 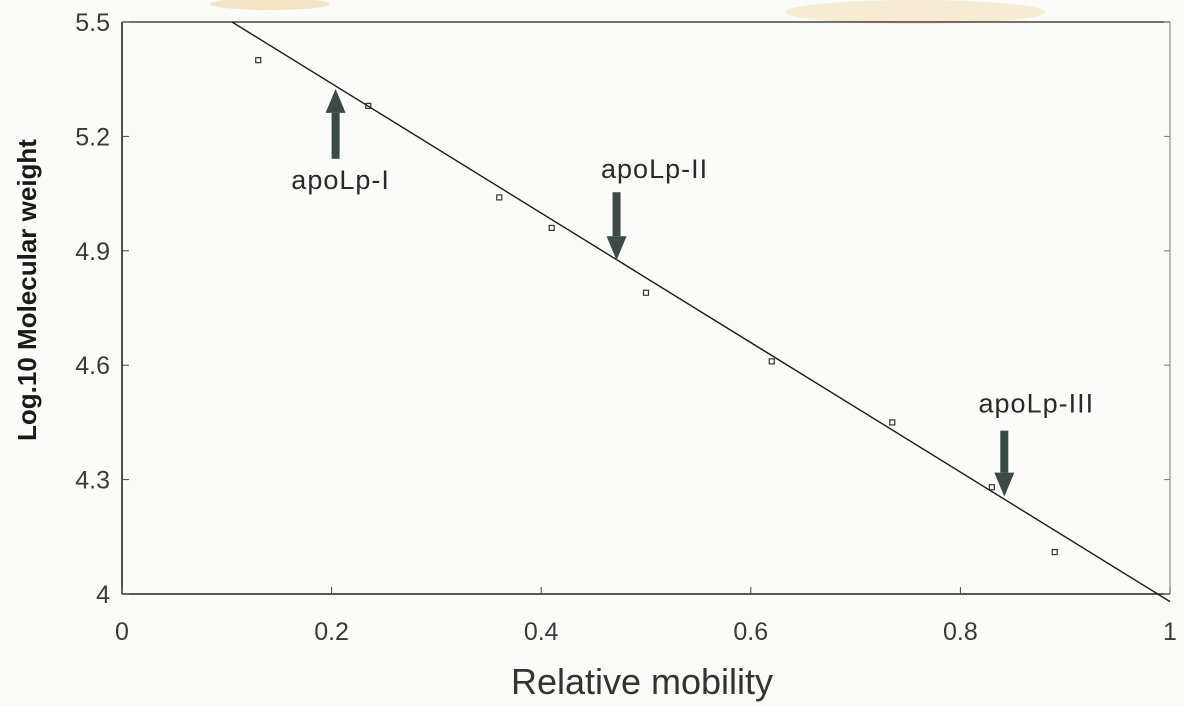 What do you see at coordinates (270, 5) in the screenshot?
I see `stain-left` at bounding box center [270, 5].